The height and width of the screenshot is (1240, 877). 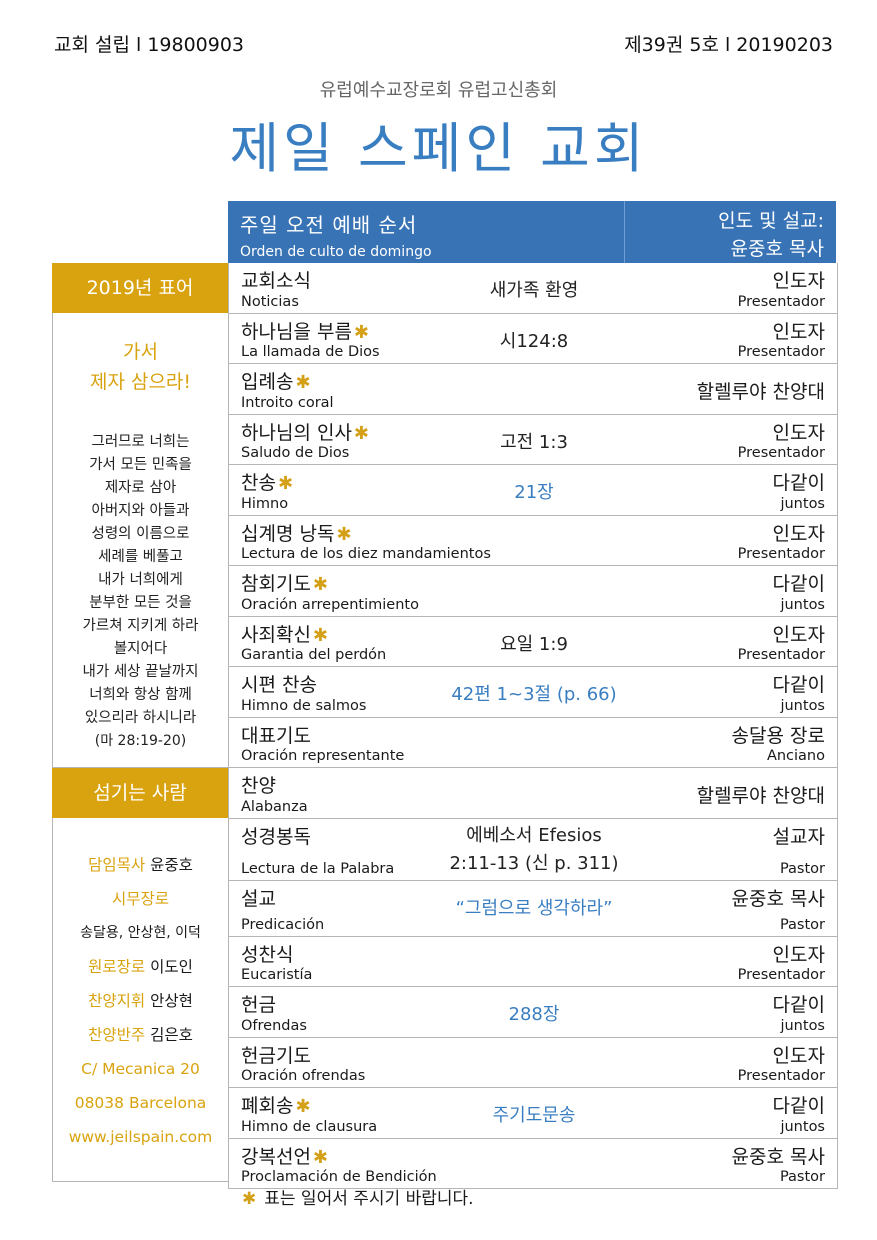 I want to click on item-korean: 십계명 낭독 ✱, so click(x=296, y=532).